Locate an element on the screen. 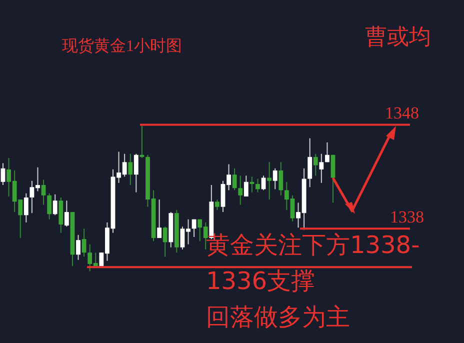  ref-line-label: 1338 is located at coordinates (407, 217).